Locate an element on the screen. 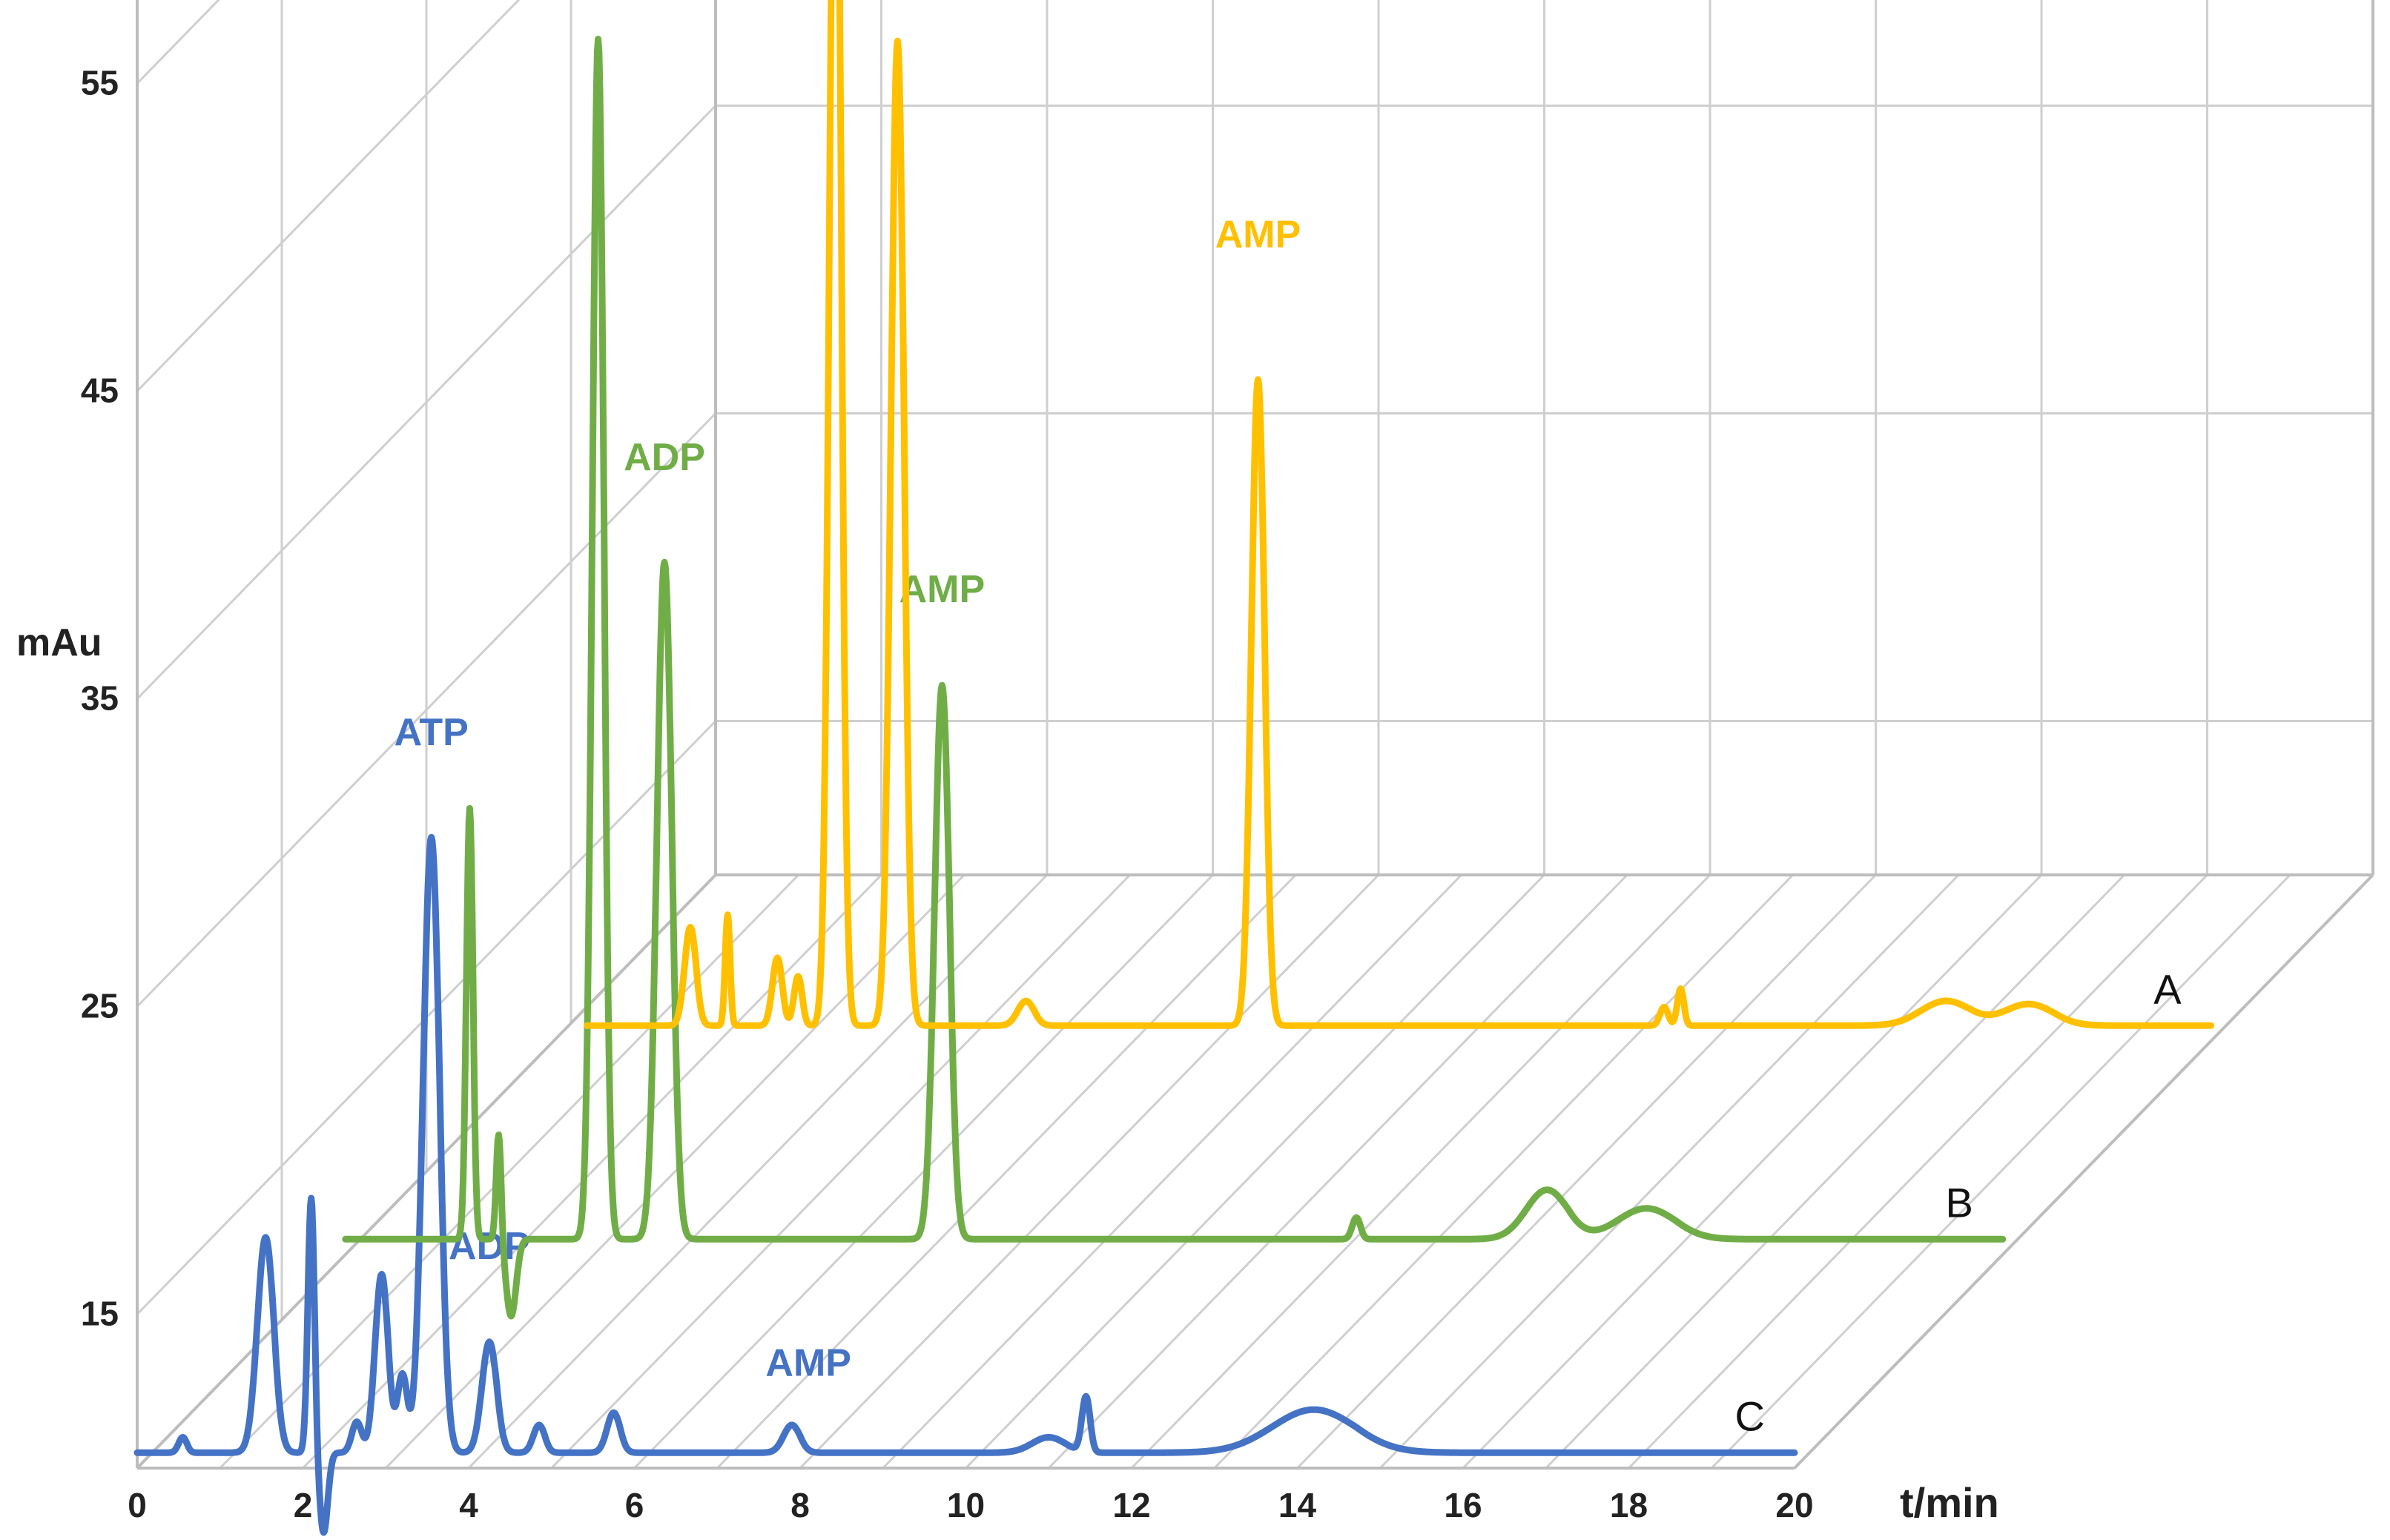 The height and width of the screenshot is (1540, 2390). x-tick-label: 10 is located at coordinates (966, 1505).